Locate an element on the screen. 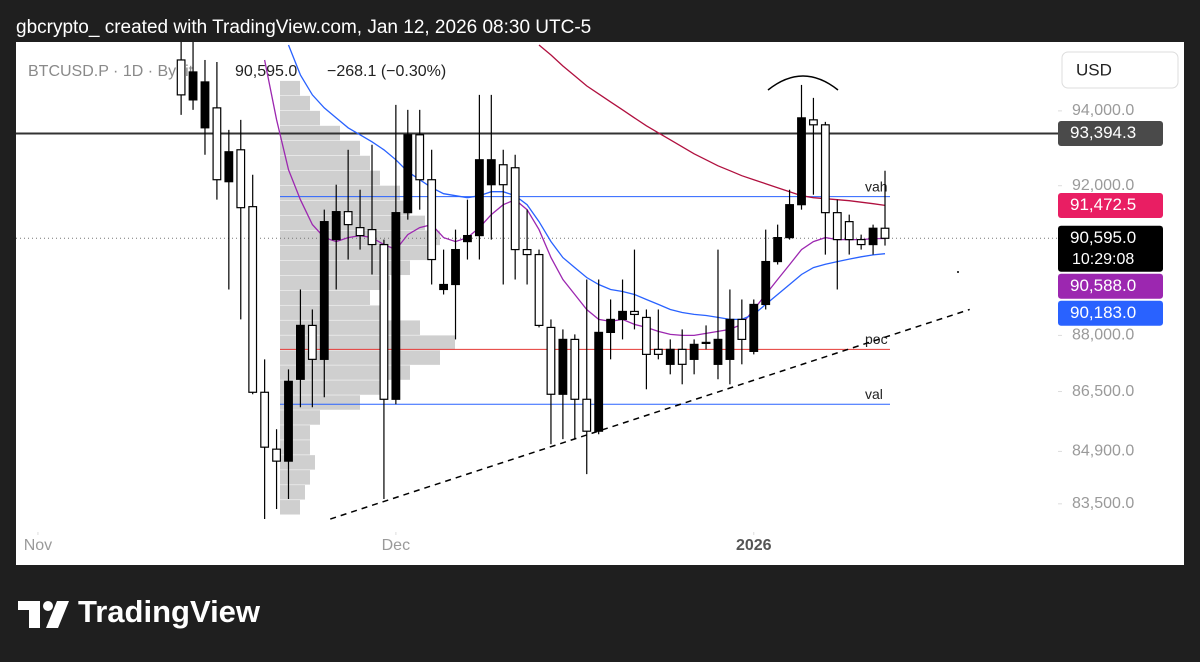  price-label: 90,183.0 is located at coordinates (1103, 312).